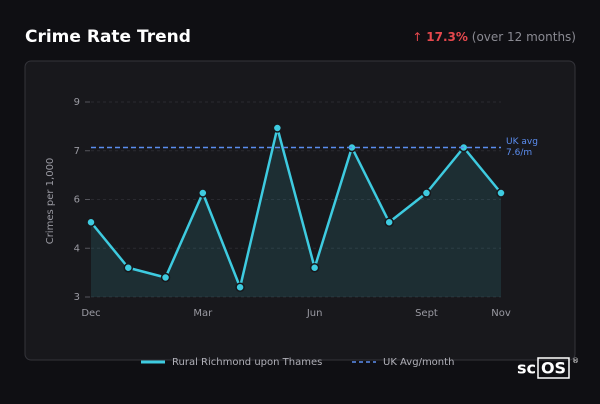 Image resolution: width=600 pixels, height=404 pixels. I want to click on legend-label: Rural Richmond upon Thames, so click(247, 362).